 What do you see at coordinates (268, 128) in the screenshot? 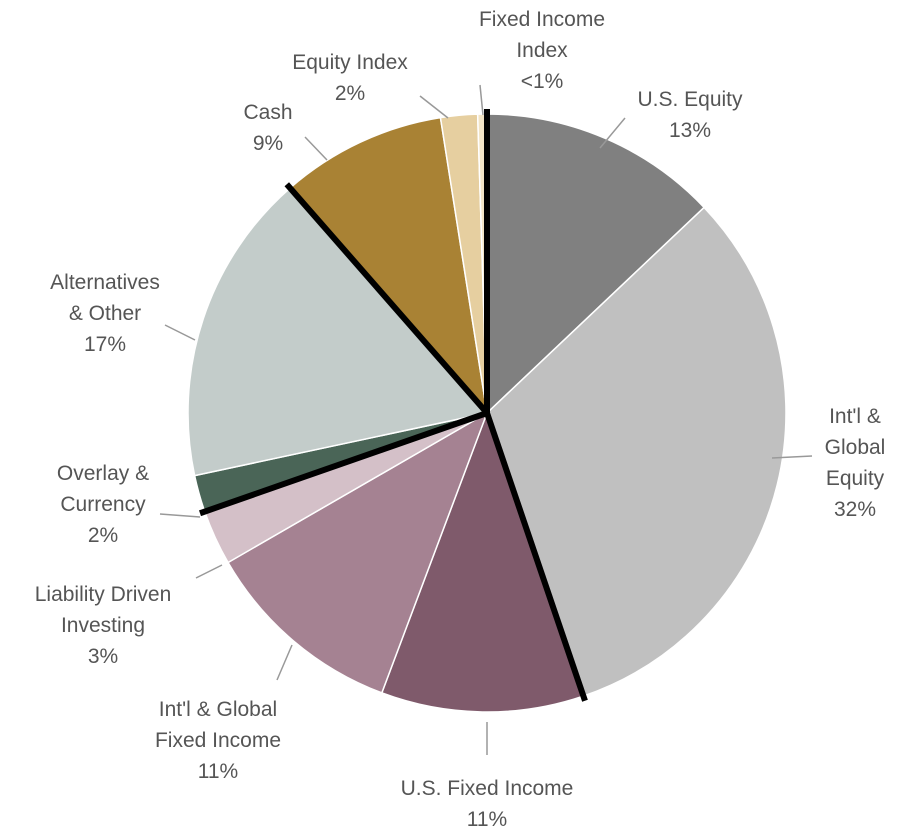
I see `slice-label: Cash 9%` at bounding box center [268, 128].